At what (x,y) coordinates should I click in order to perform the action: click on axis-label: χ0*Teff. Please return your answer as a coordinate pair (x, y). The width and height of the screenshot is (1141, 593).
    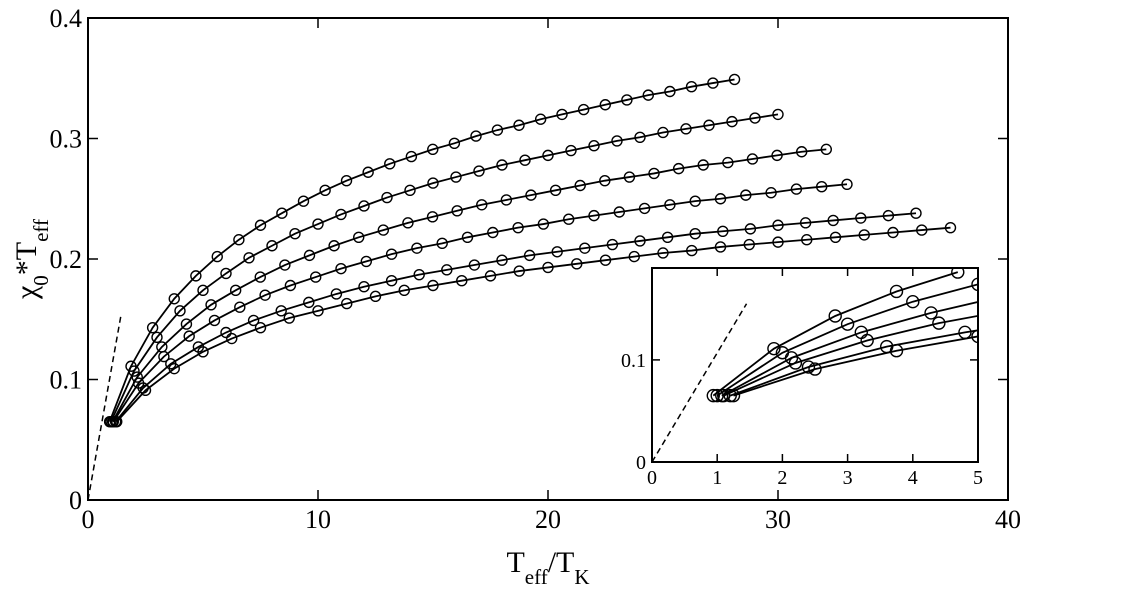
    Looking at the image, I should click on (31, 259).